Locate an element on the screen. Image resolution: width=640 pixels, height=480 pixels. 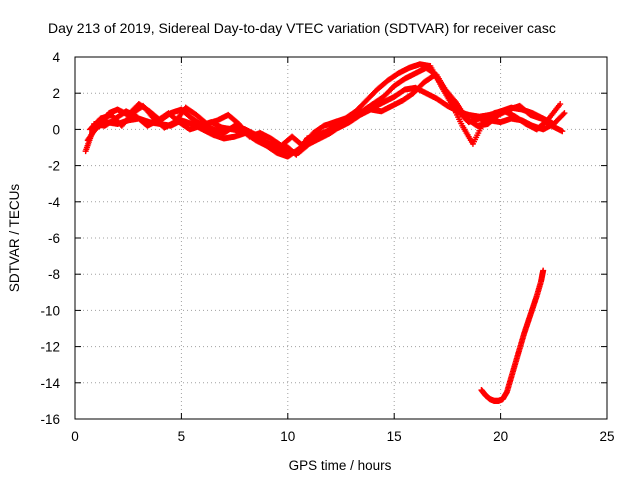
y-tick-label: -16 is located at coordinates (50, 419).